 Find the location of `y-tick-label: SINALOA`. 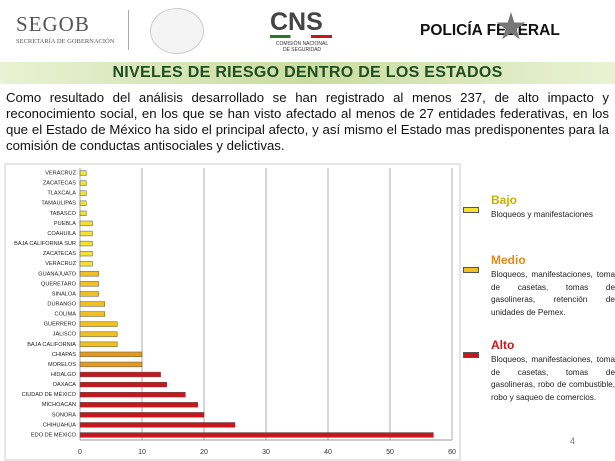

y-tick-label: SINALOA is located at coordinates (64, 294).